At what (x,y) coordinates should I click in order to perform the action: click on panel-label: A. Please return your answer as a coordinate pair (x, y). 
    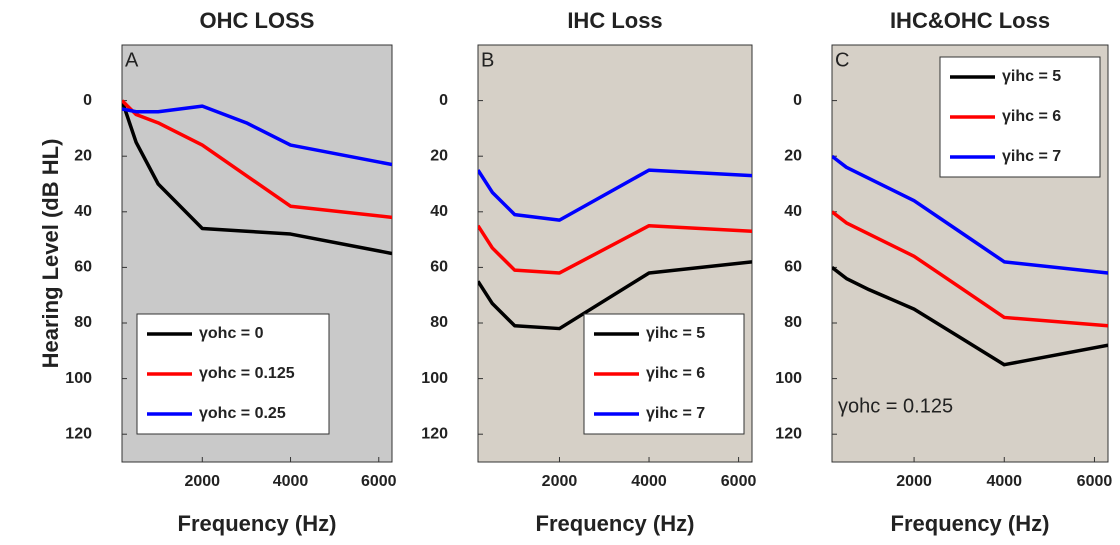
    Looking at the image, I should click on (132, 60).